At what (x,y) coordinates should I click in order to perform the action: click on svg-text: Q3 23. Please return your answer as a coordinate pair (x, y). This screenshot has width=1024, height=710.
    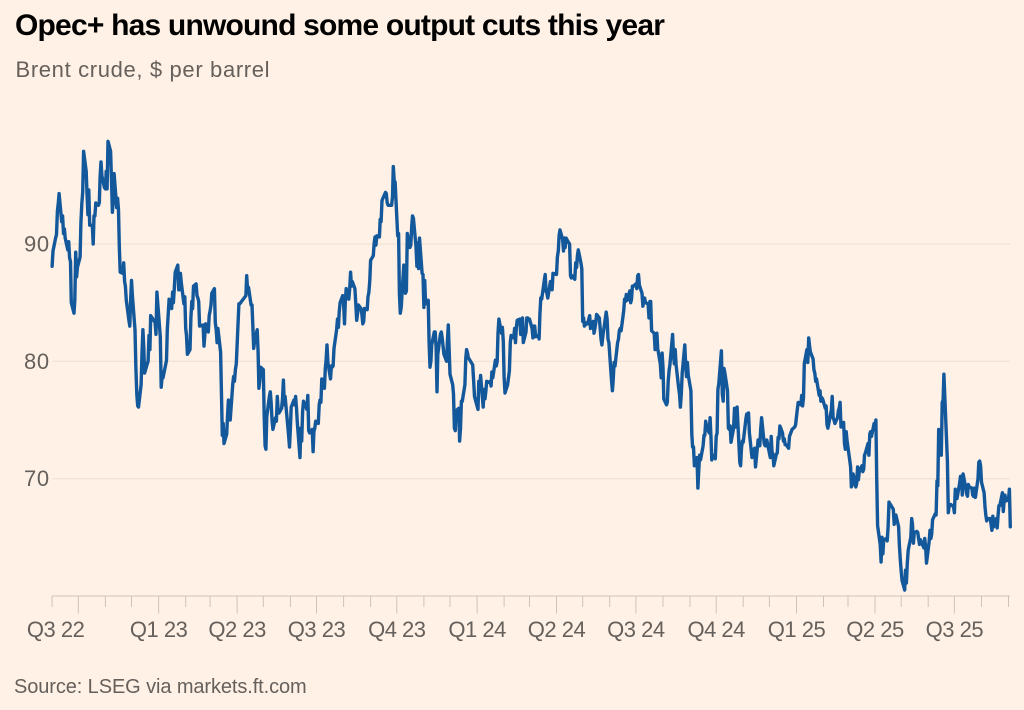
    Looking at the image, I should click on (317, 629).